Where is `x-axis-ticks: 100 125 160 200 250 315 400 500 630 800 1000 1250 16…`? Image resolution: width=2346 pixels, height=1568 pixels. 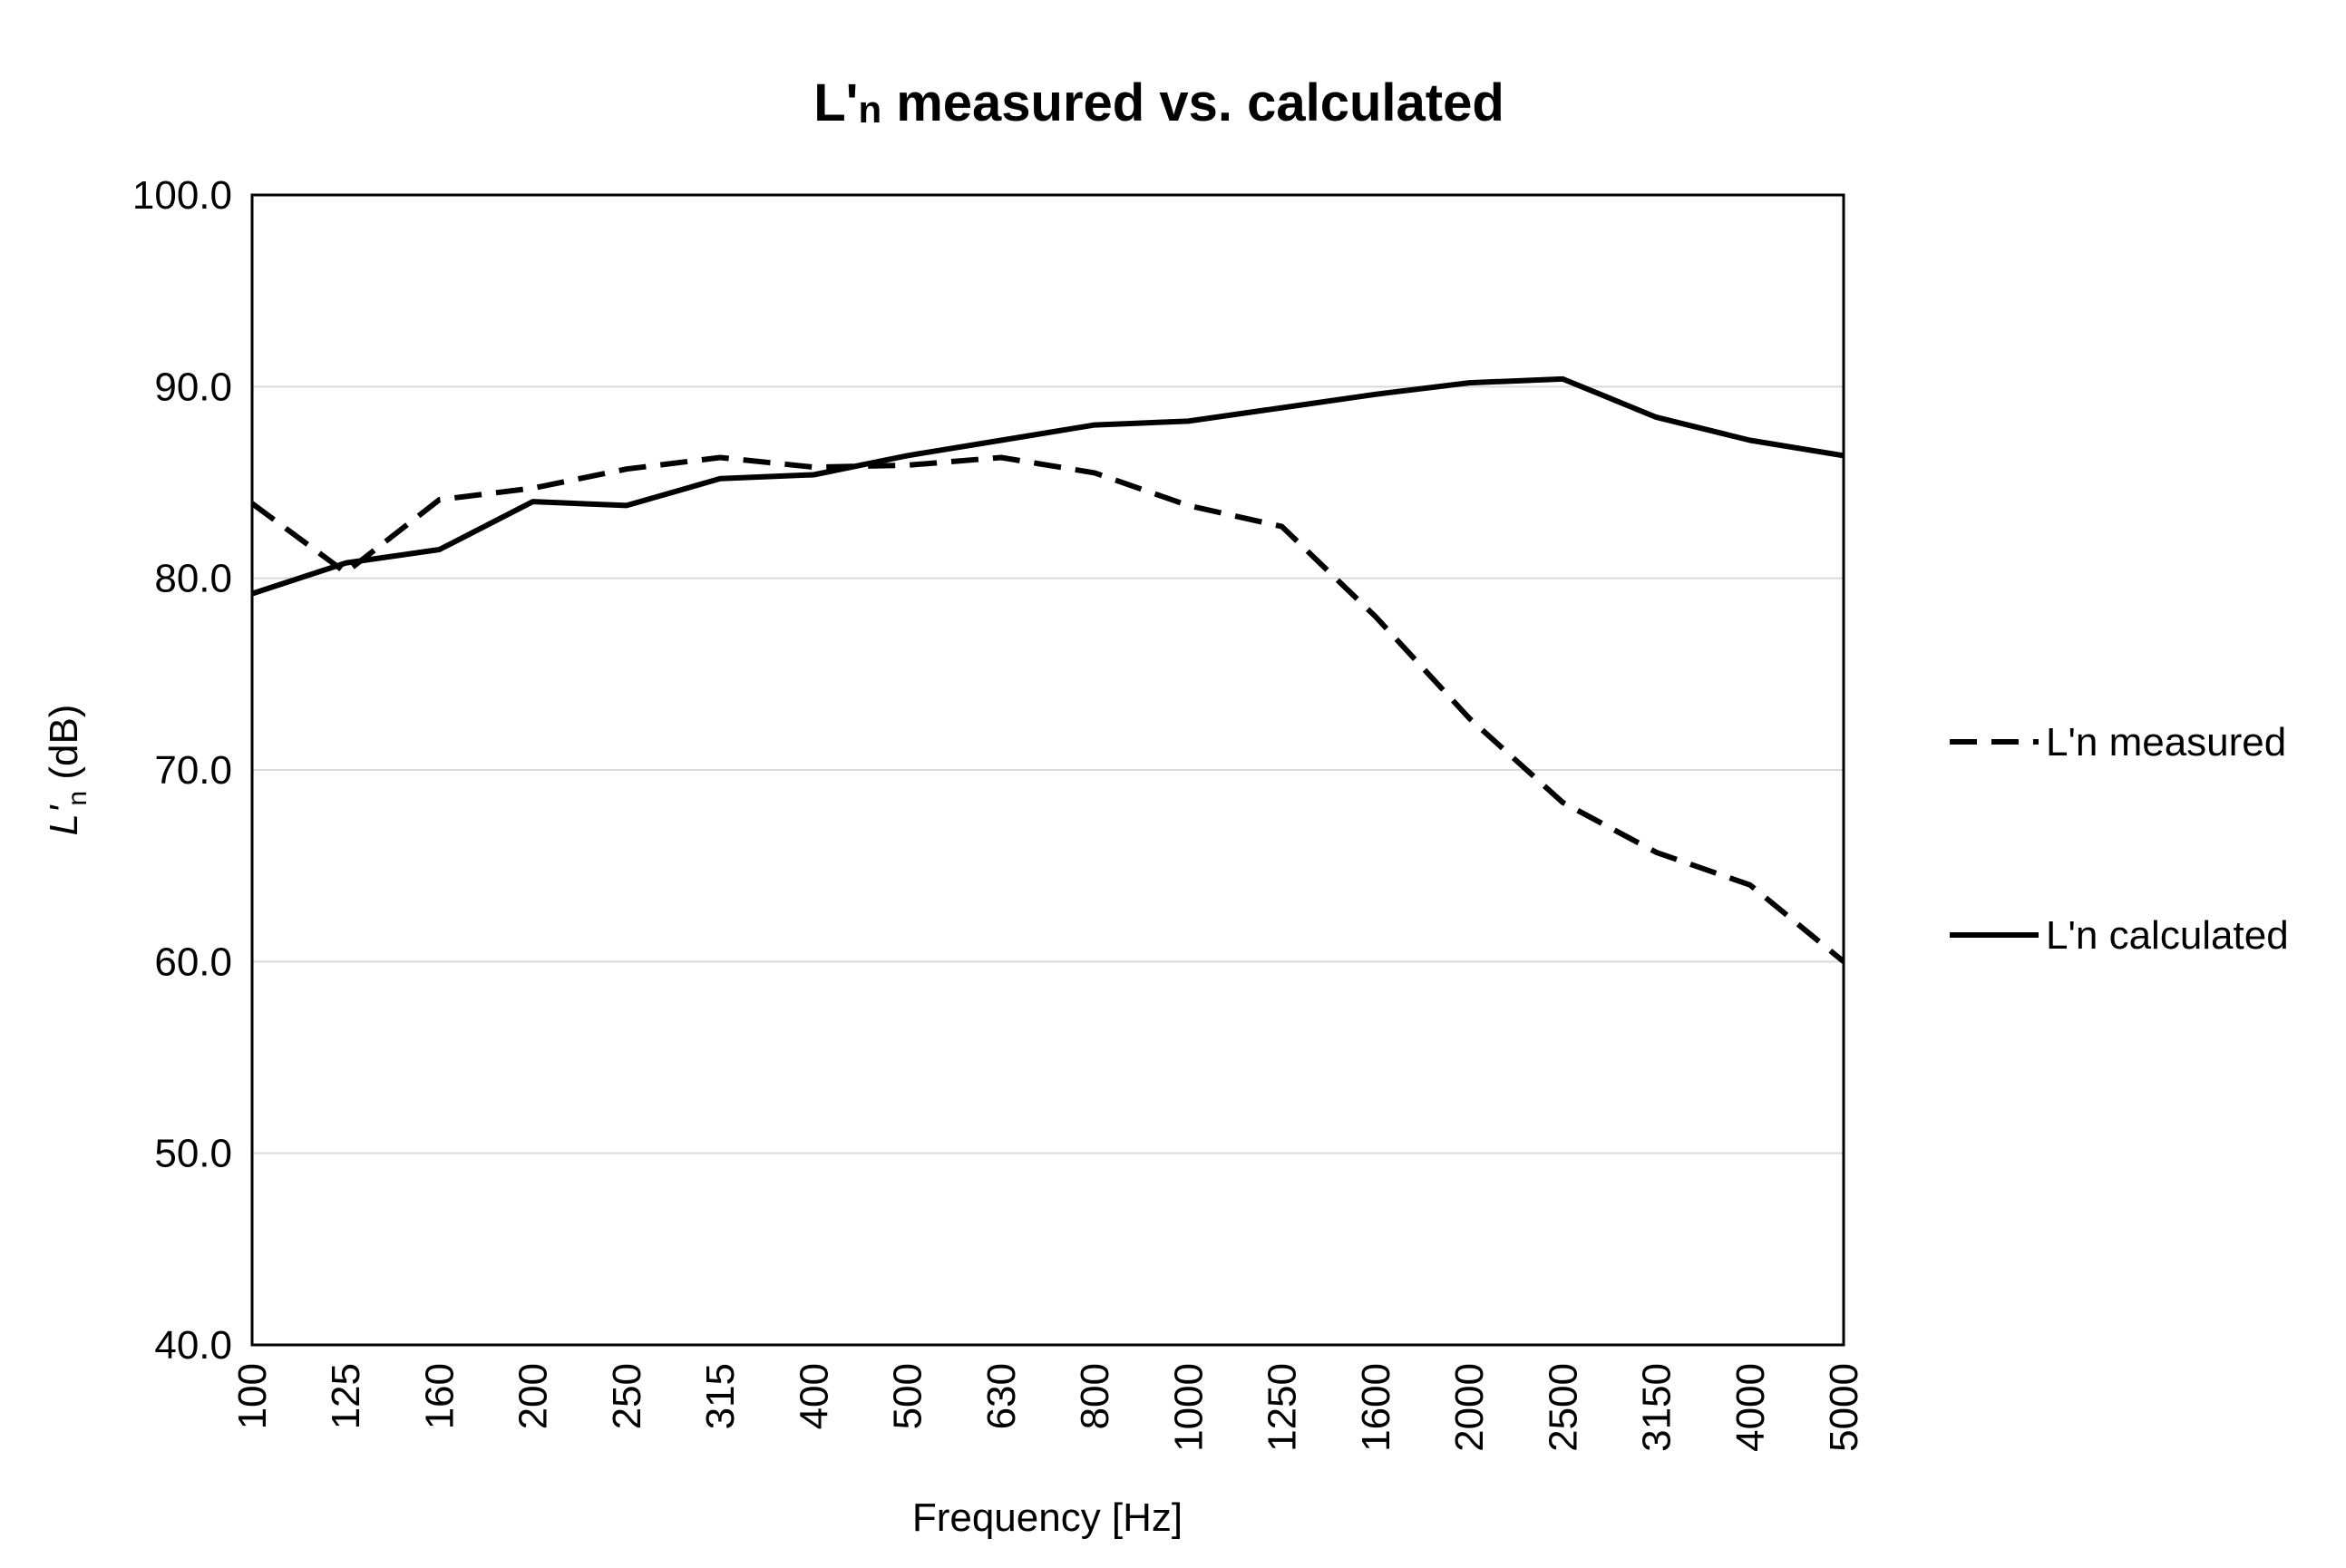 x-axis-ticks: 100 125 160 200 250 315 400 500 630 800 1000 1250 16… is located at coordinates (1048, 1407).